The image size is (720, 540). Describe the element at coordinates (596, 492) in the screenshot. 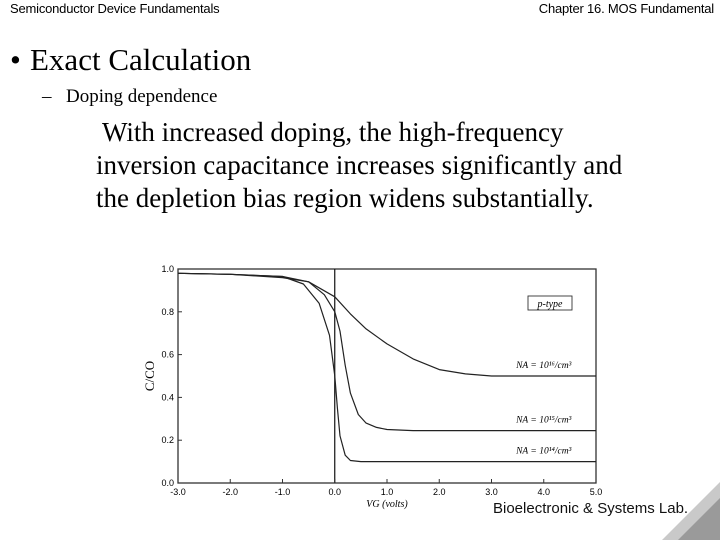

I see `x-tick-label: 5.0` at that location.